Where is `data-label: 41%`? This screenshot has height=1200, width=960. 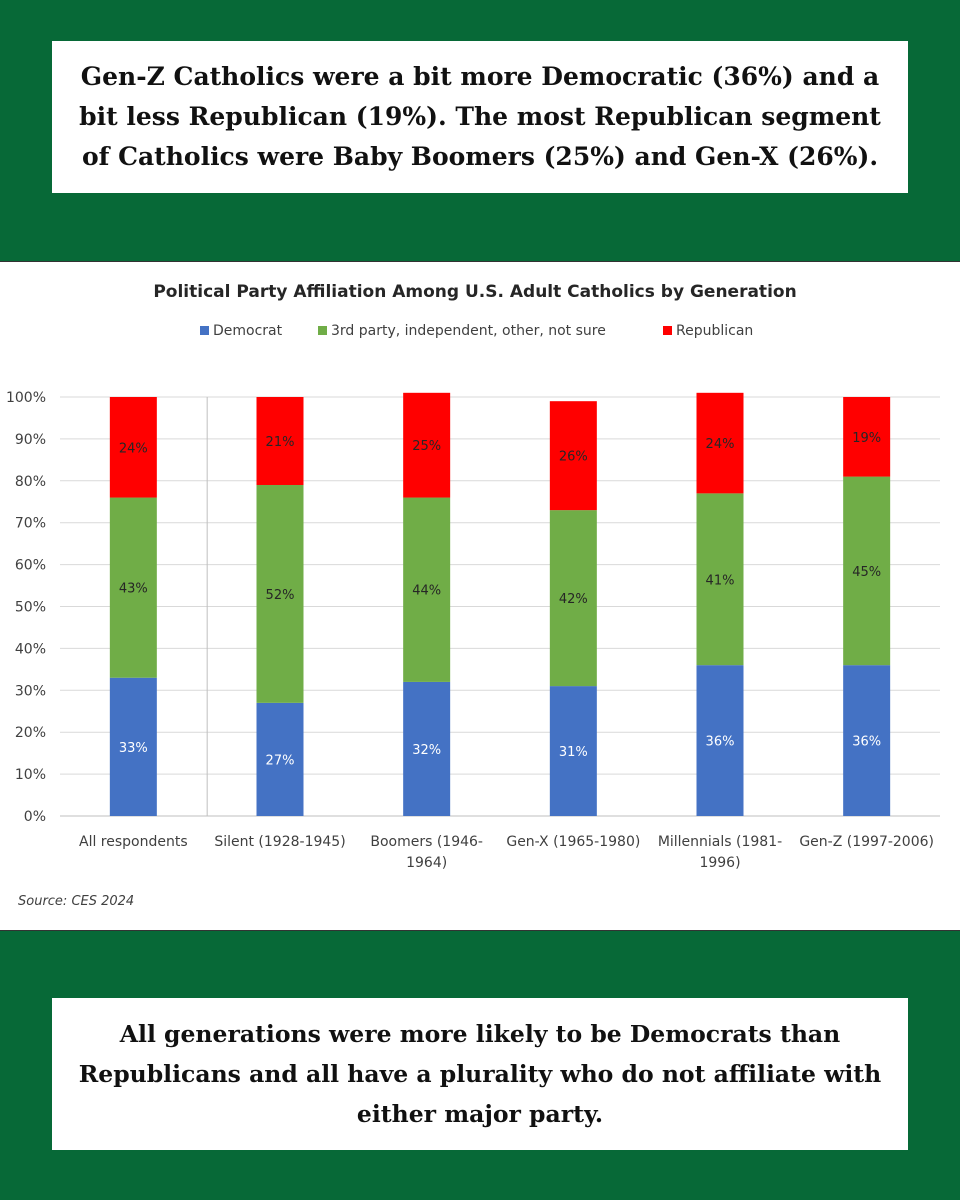 data-label: 41% is located at coordinates (720, 580).